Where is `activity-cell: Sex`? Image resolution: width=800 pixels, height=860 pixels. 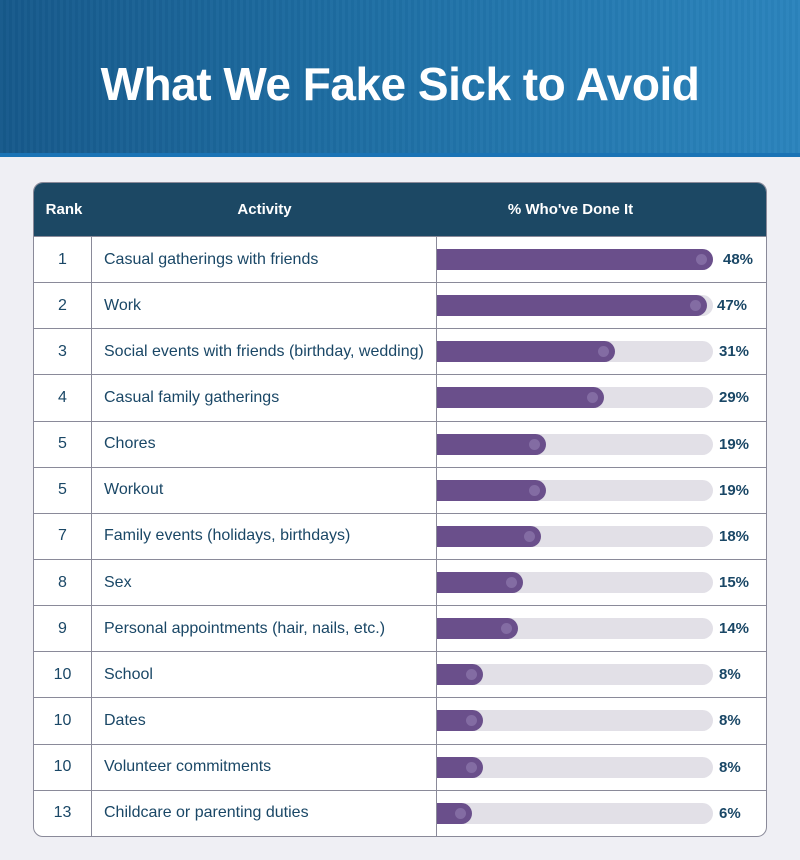
activity-cell: Sex is located at coordinates (264, 582).